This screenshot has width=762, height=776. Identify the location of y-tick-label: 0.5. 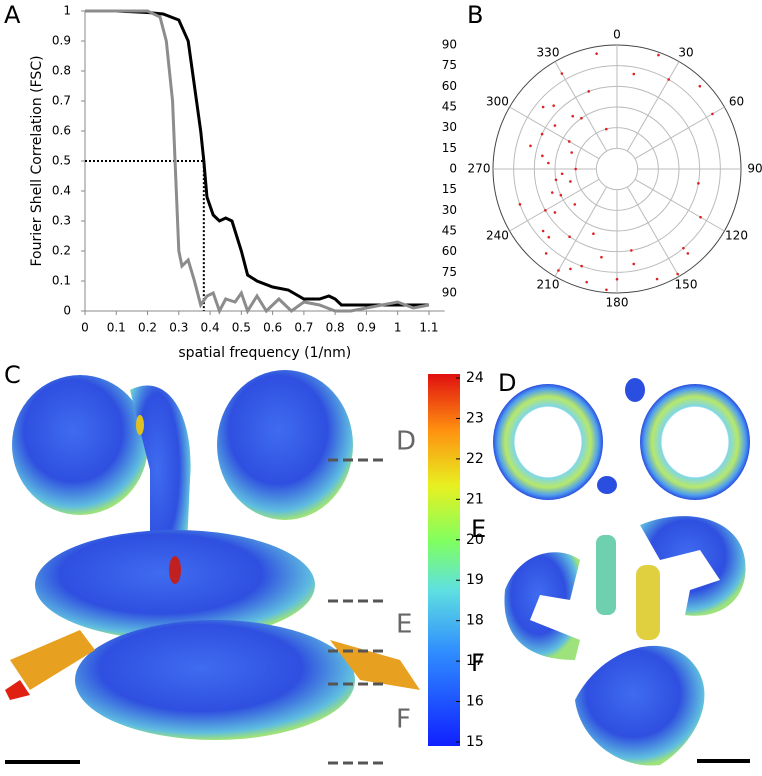
(61, 161).